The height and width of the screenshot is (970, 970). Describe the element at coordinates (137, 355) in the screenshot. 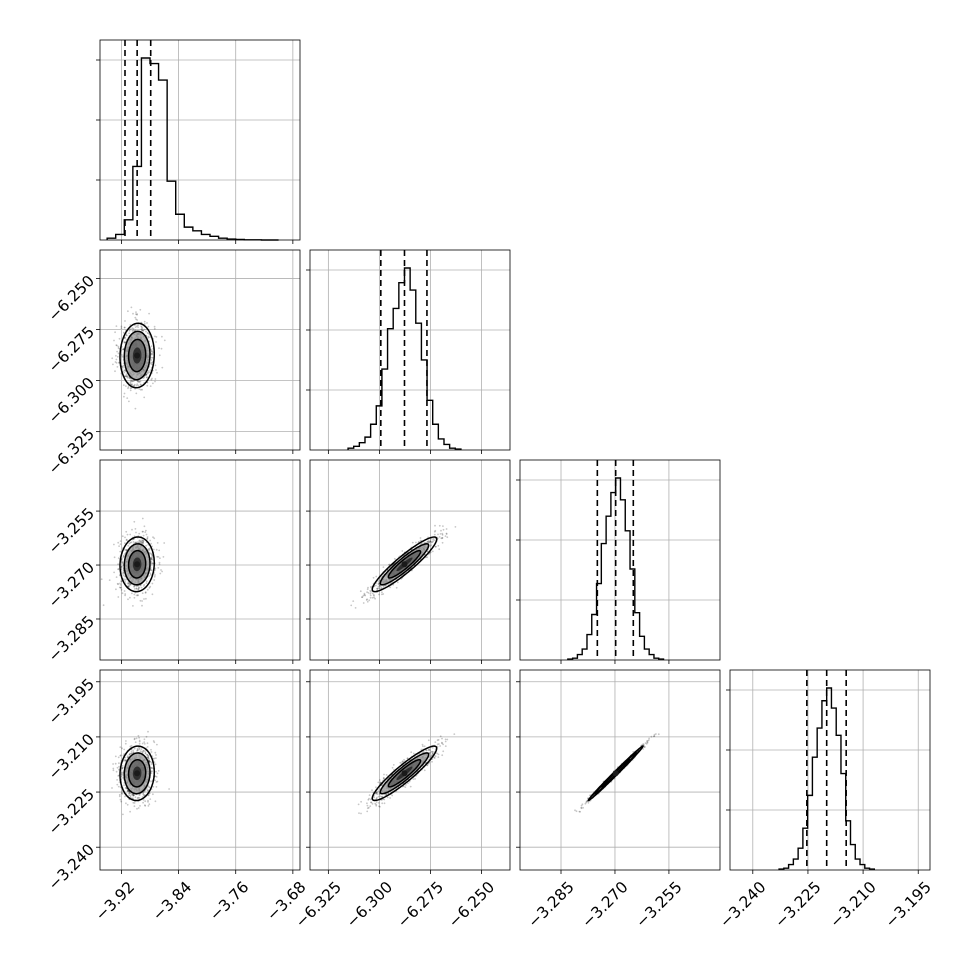

I see `density-peak` at that location.